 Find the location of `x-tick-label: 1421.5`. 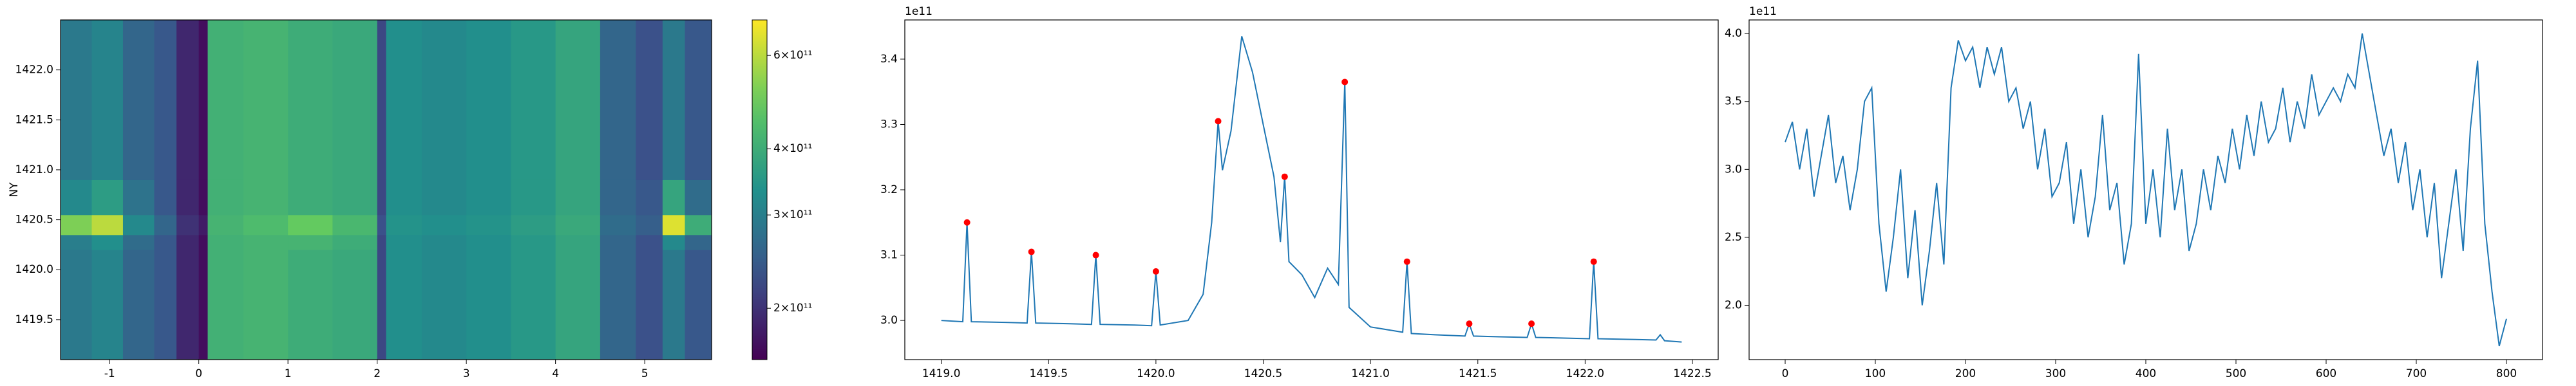

x-tick-label: 1421.5 is located at coordinates (1478, 373).